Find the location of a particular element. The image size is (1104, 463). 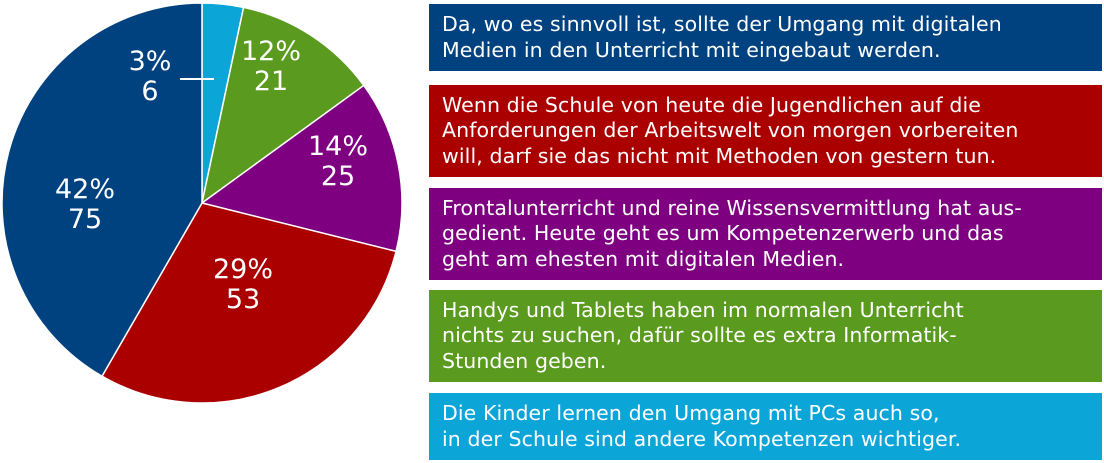

slice-percent-label: 42% is located at coordinates (85, 189).